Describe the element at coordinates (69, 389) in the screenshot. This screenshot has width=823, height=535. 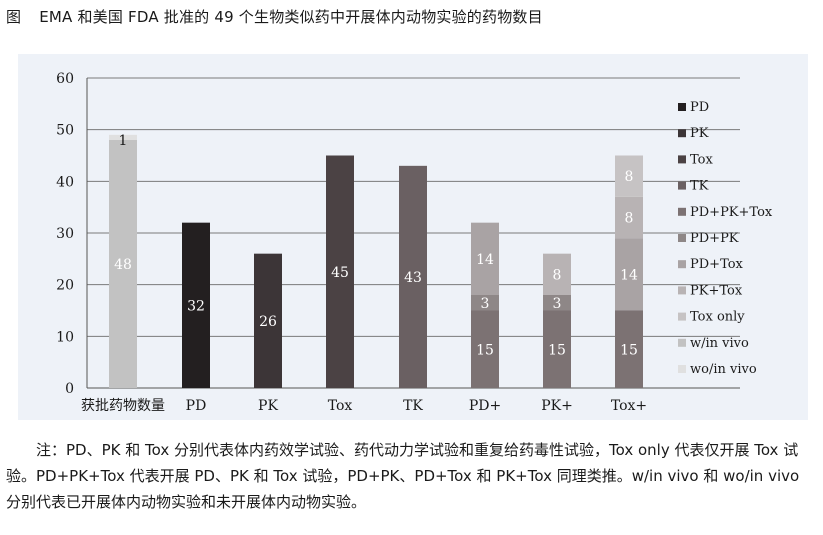
I see `y-tick-label: 0` at that location.